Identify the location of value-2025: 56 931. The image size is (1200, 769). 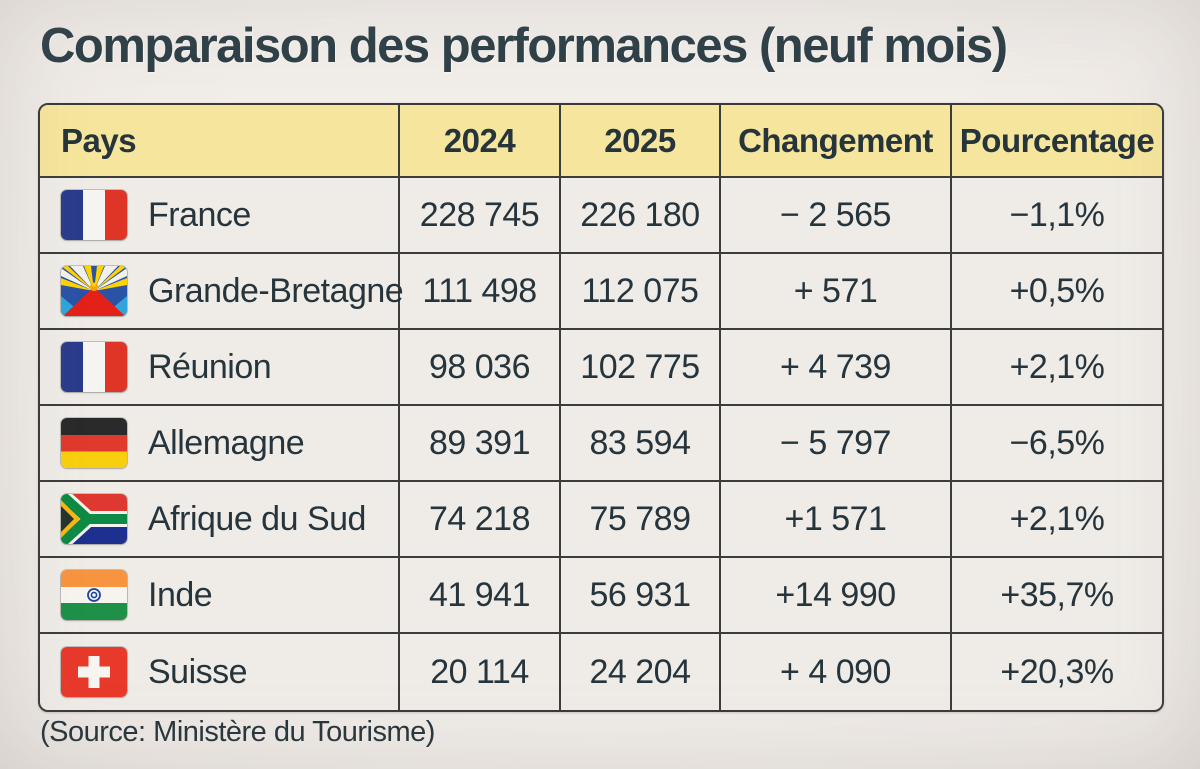
(641, 595).